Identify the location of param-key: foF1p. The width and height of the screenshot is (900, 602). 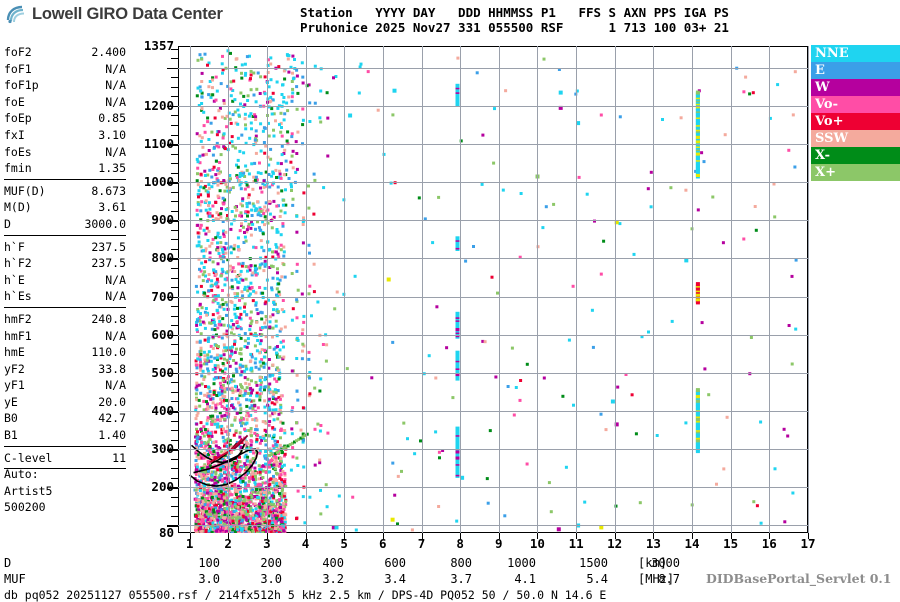
(21, 85).